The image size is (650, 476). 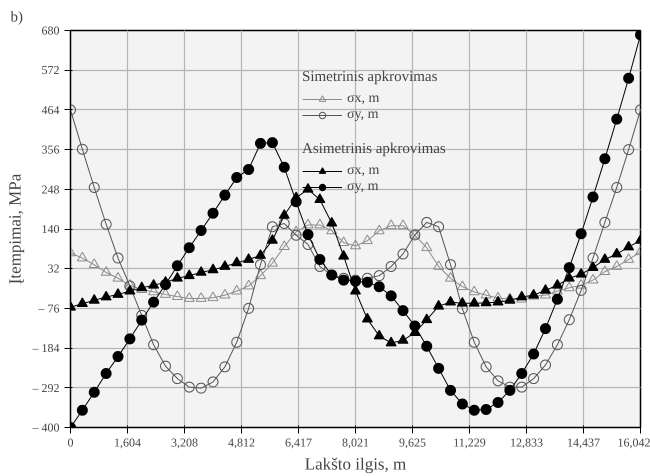 What do you see at coordinates (355, 443) in the screenshot?
I see `x-tick-label: 8,021` at bounding box center [355, 443].